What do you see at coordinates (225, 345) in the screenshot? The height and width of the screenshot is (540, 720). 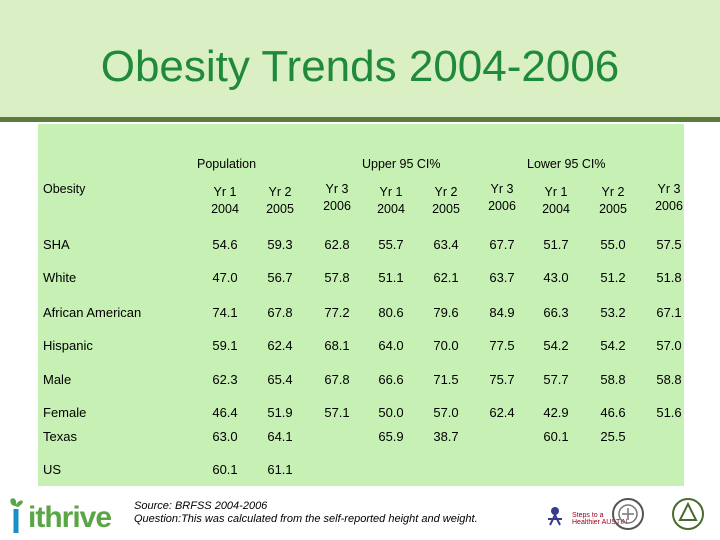 I see `table-cell: 59.1` at bounding box center [225, 345].